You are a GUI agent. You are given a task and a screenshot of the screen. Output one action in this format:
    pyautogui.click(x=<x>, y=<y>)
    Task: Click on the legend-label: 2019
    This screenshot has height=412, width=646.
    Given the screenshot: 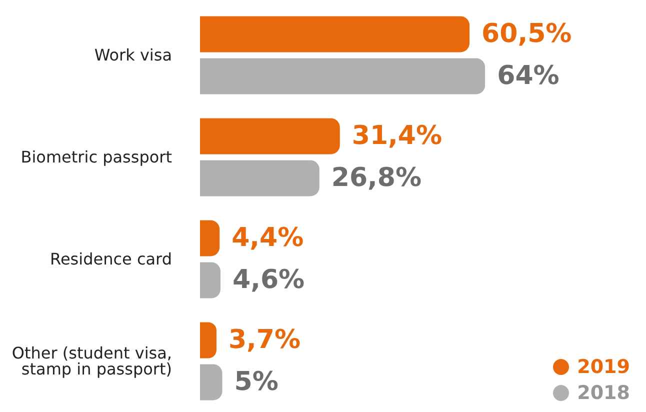 What is the action you would take?
    pyautogui.click(x=603, y=367)
    